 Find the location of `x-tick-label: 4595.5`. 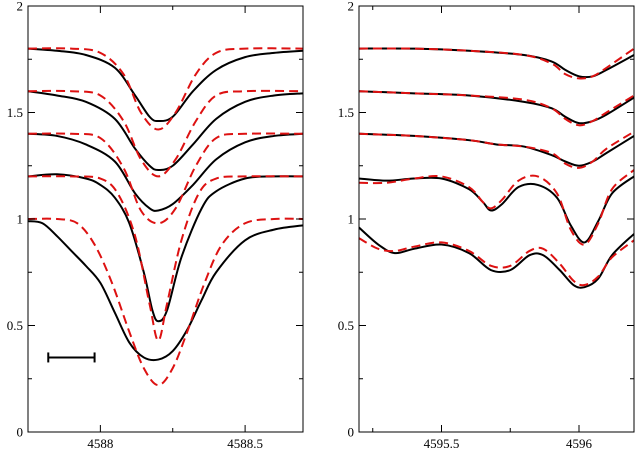

x-tick-label: 4595.5 is located at coordinates (442, 443).